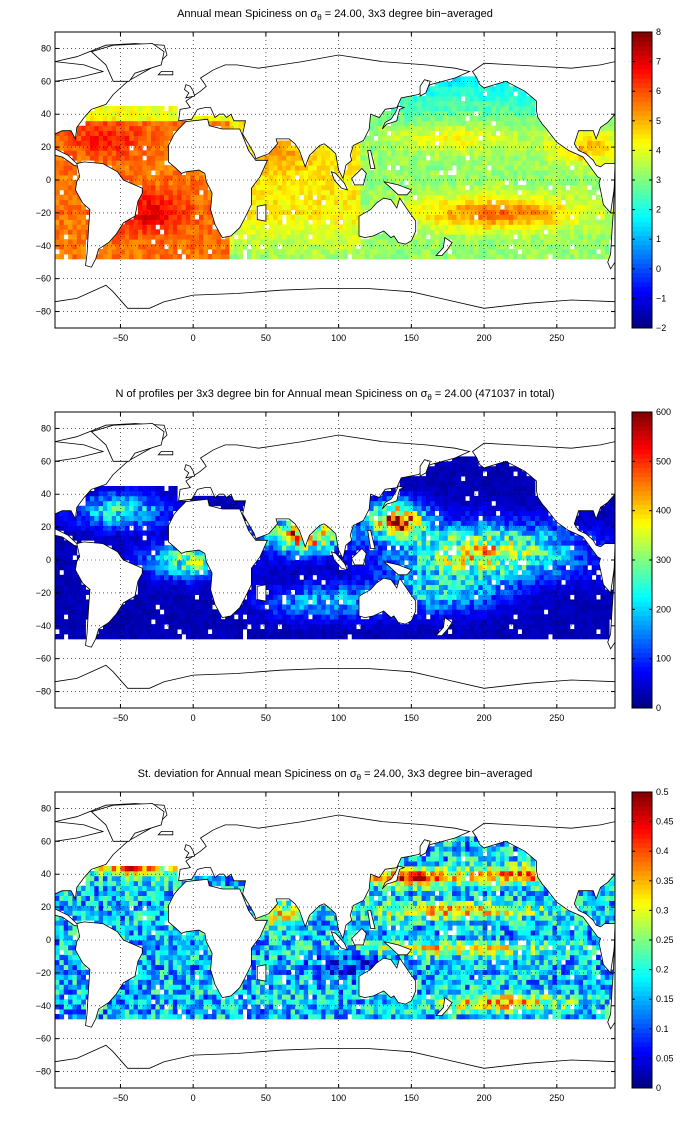  What do you see at coordinates (642, 58) in the screenshot?
I see `colorbar-swatch` at bounding box center [642, 58].